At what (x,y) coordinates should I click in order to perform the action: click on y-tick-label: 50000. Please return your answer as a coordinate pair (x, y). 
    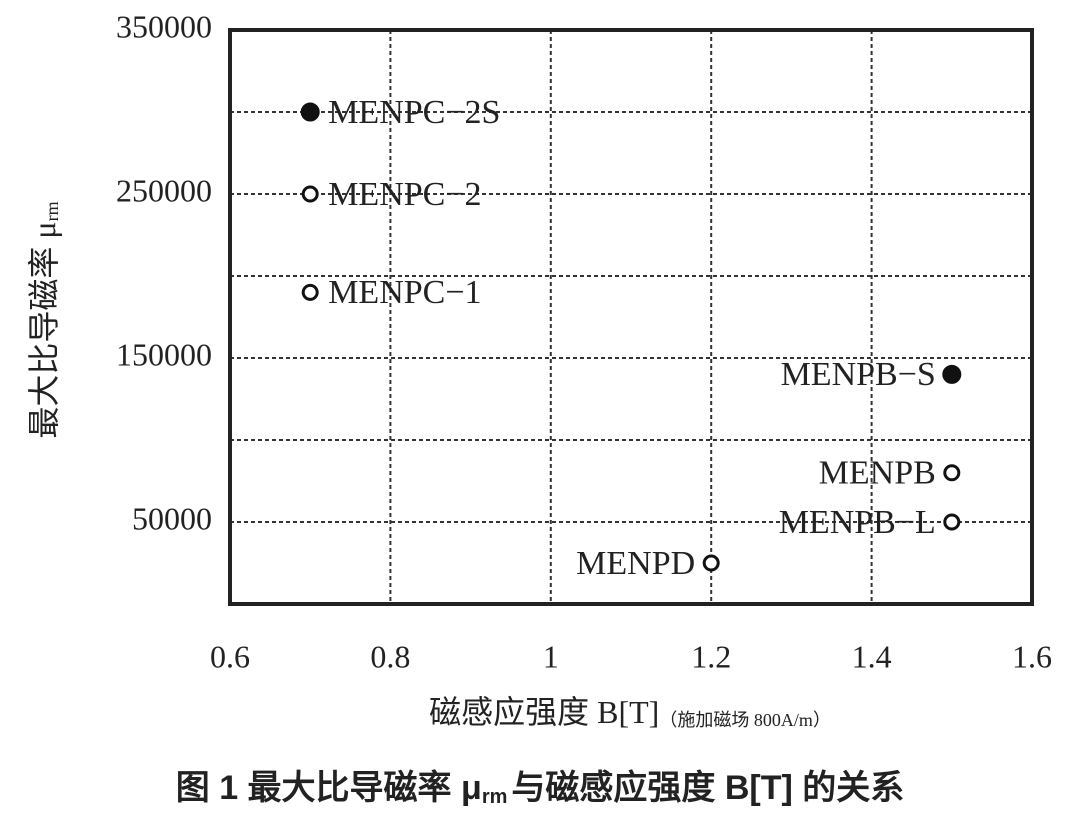
    Looking at the image, I should click on (172, 518).